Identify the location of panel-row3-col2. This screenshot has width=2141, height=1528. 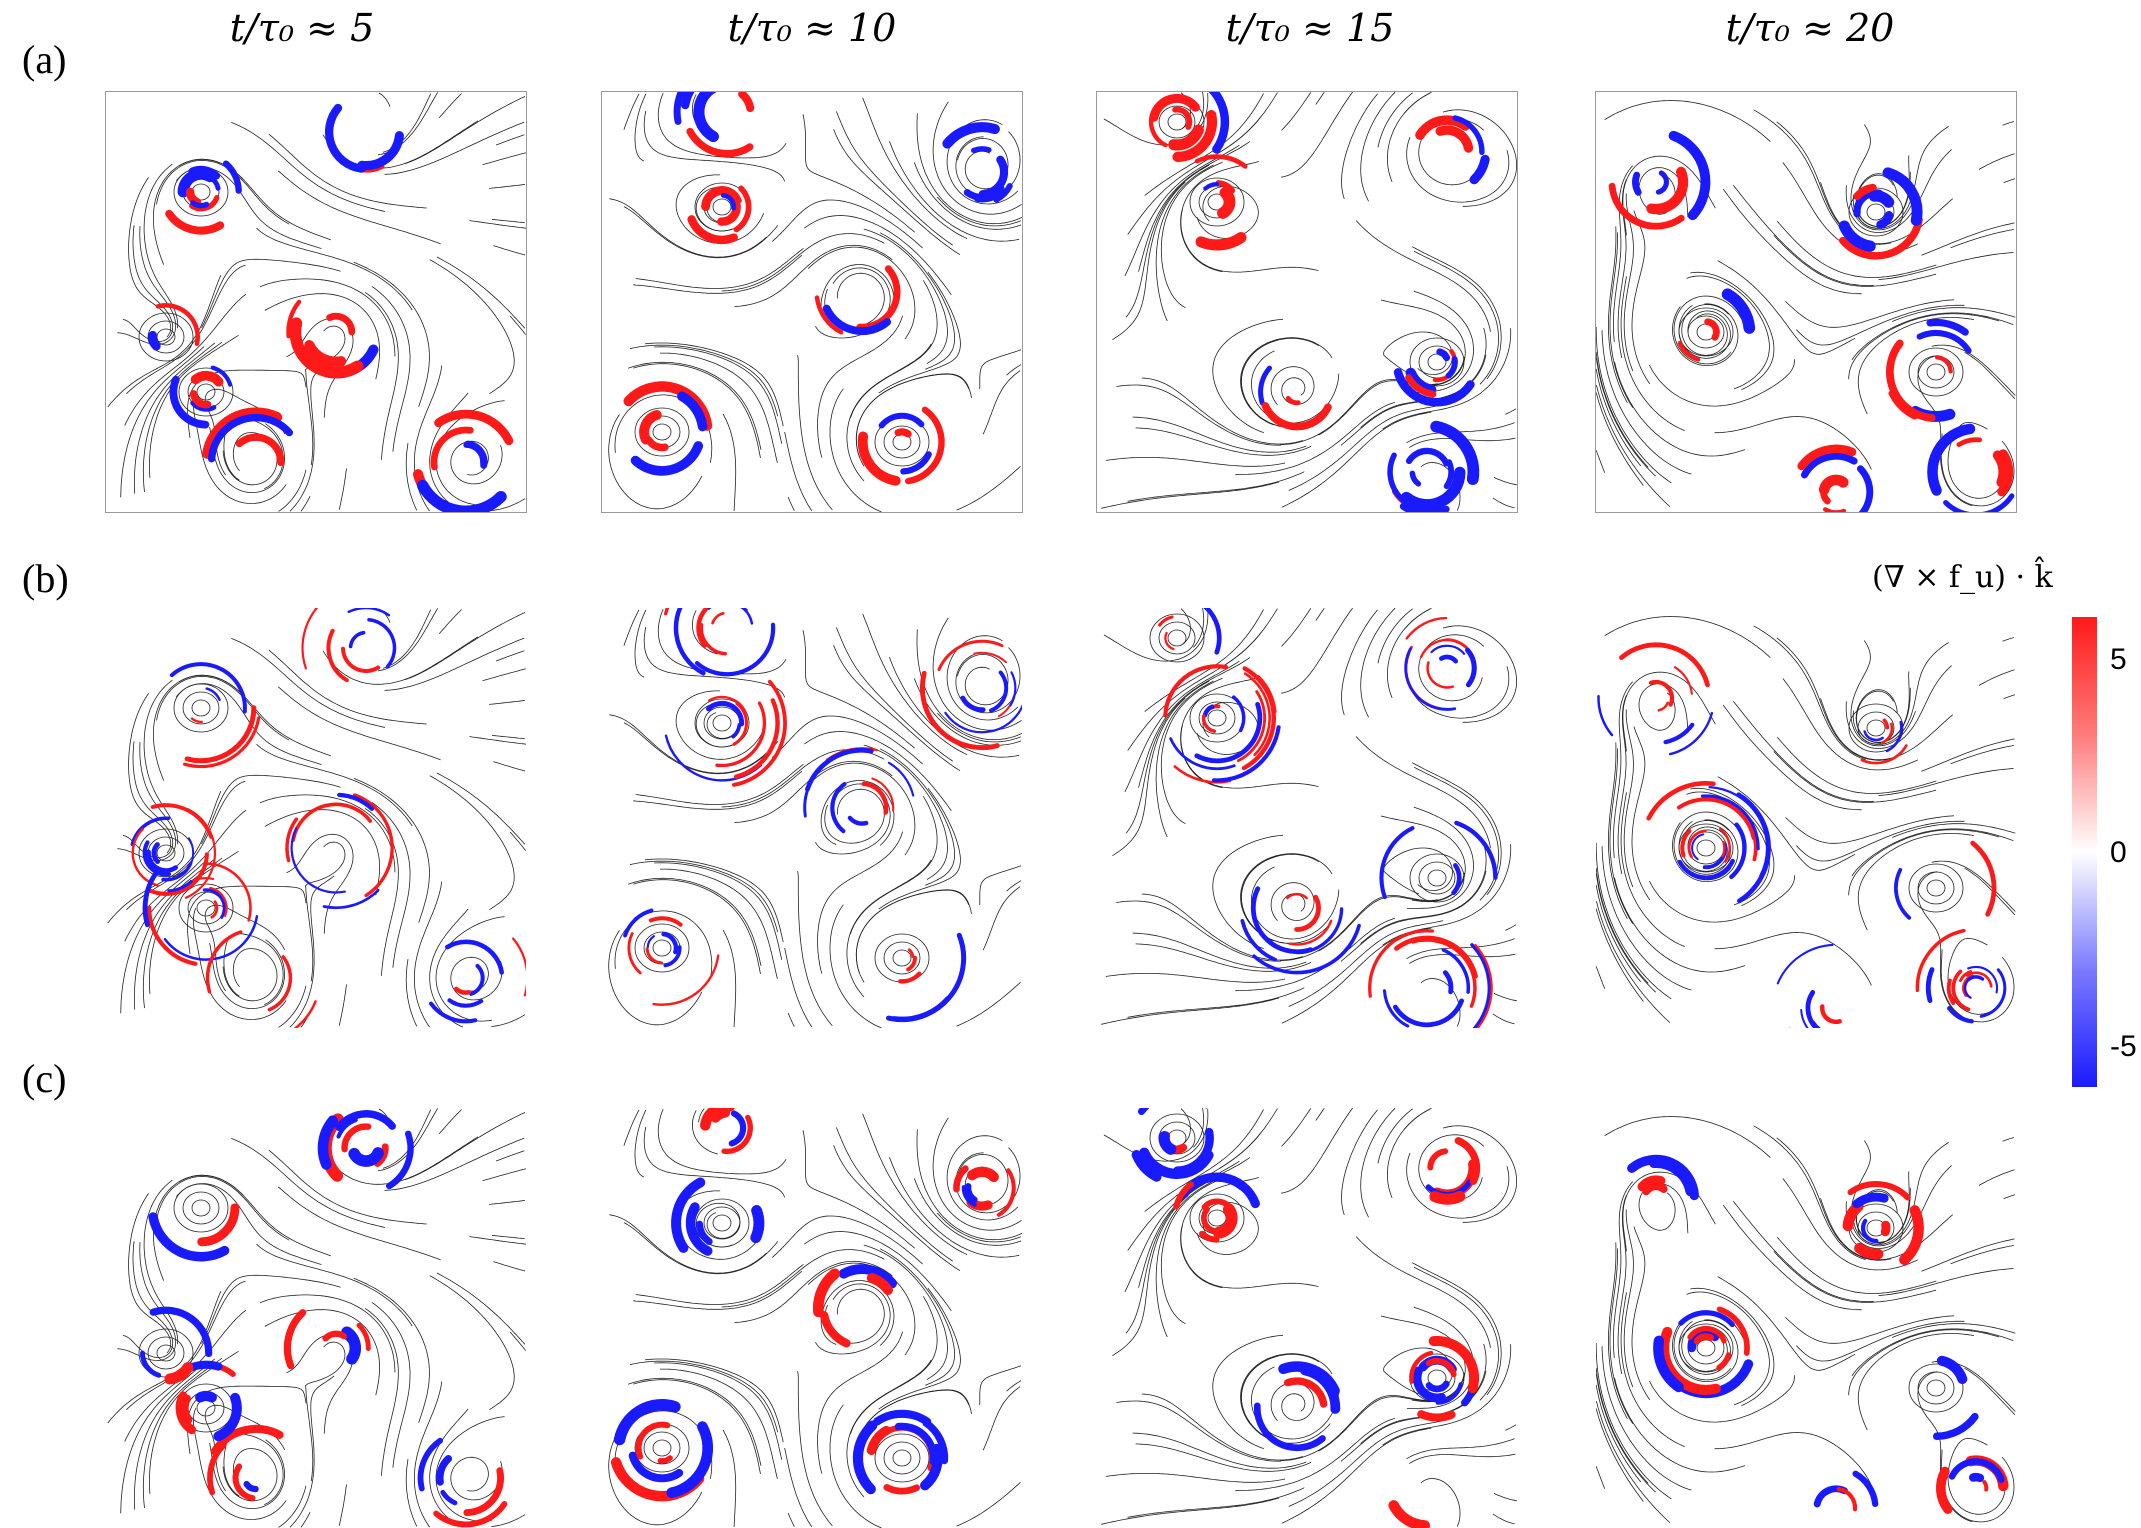
(812, 1318).